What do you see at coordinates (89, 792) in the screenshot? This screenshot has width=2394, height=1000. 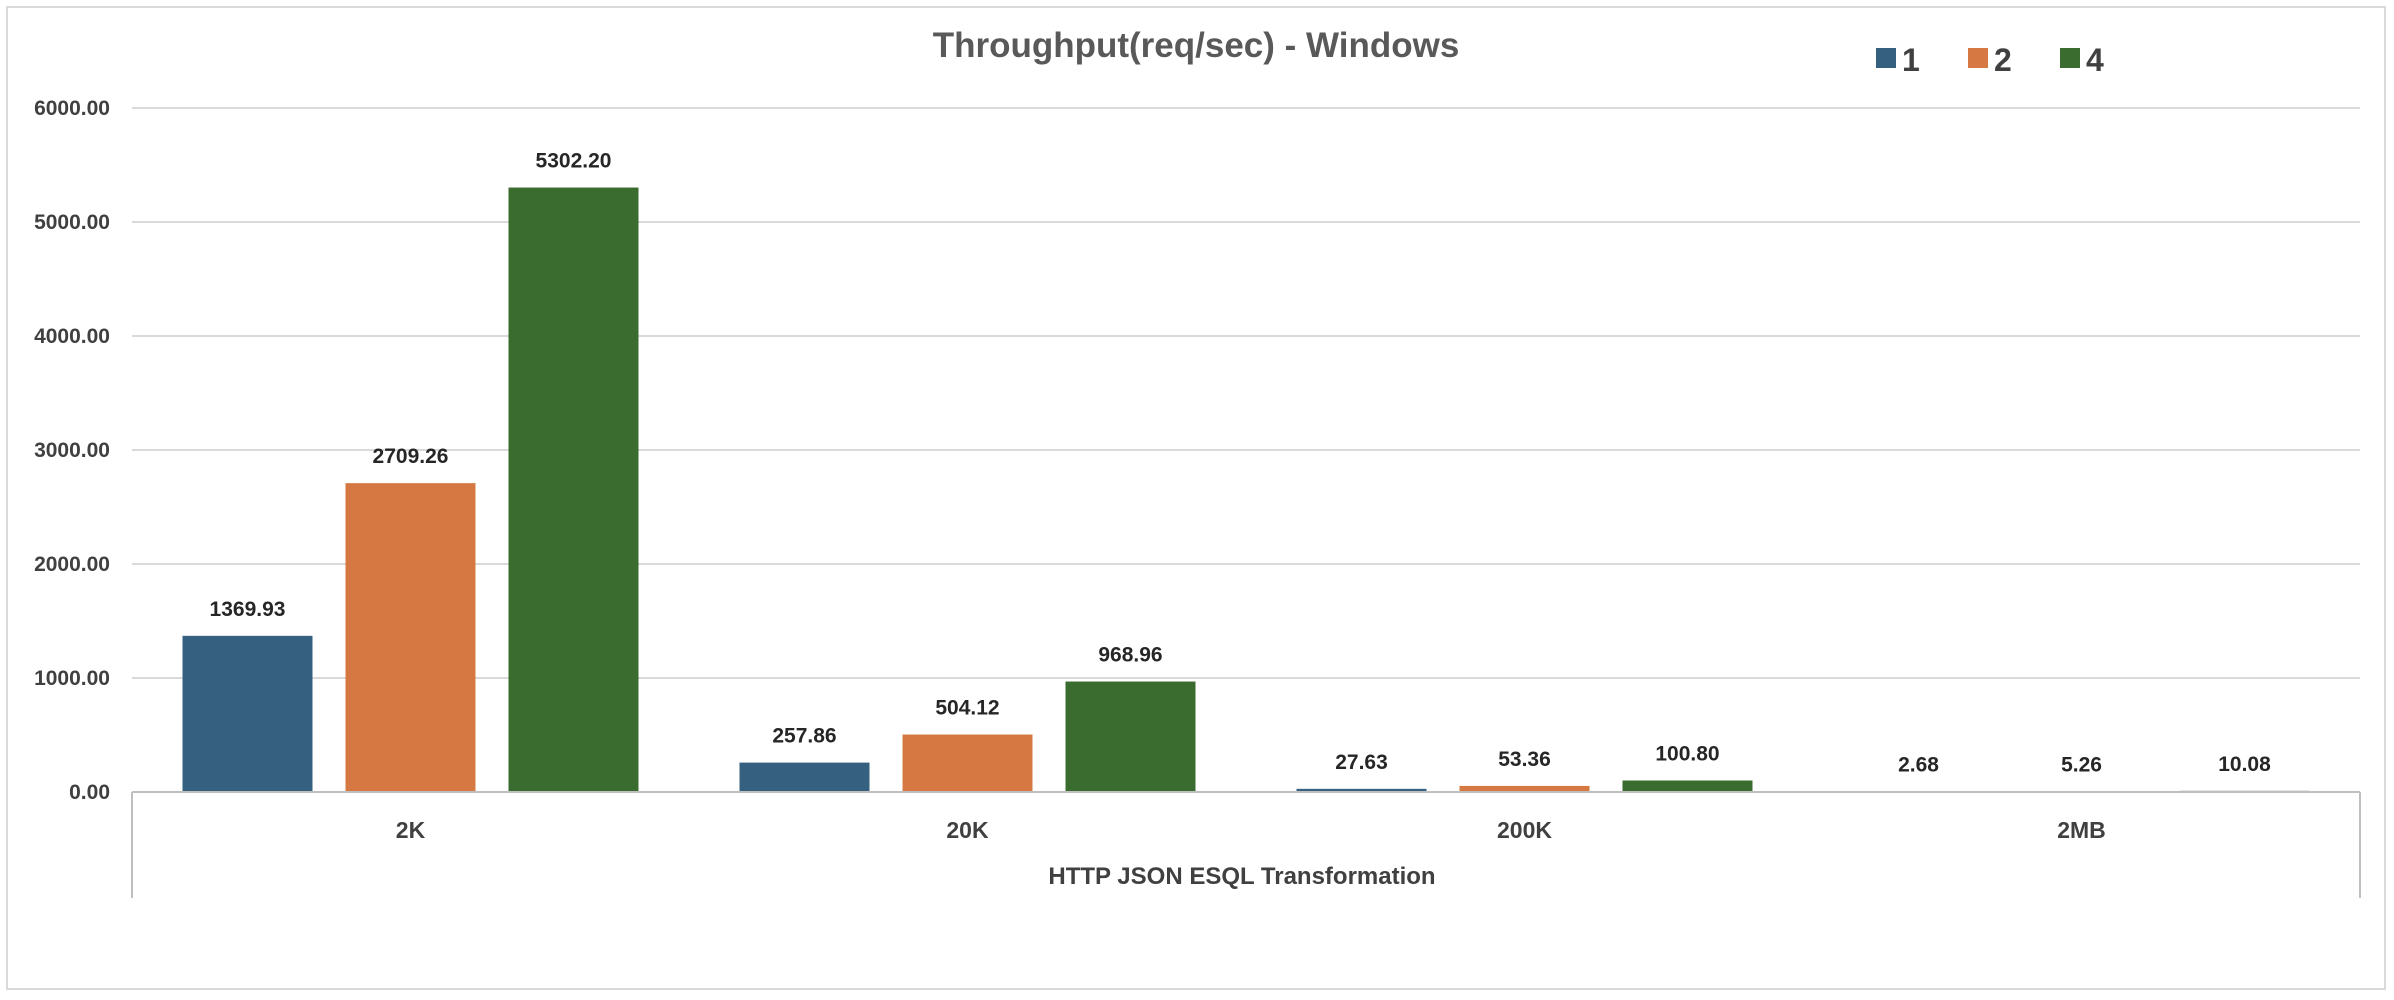 I see `y-tick-label: 0.00` at bounding box center [89, 792].